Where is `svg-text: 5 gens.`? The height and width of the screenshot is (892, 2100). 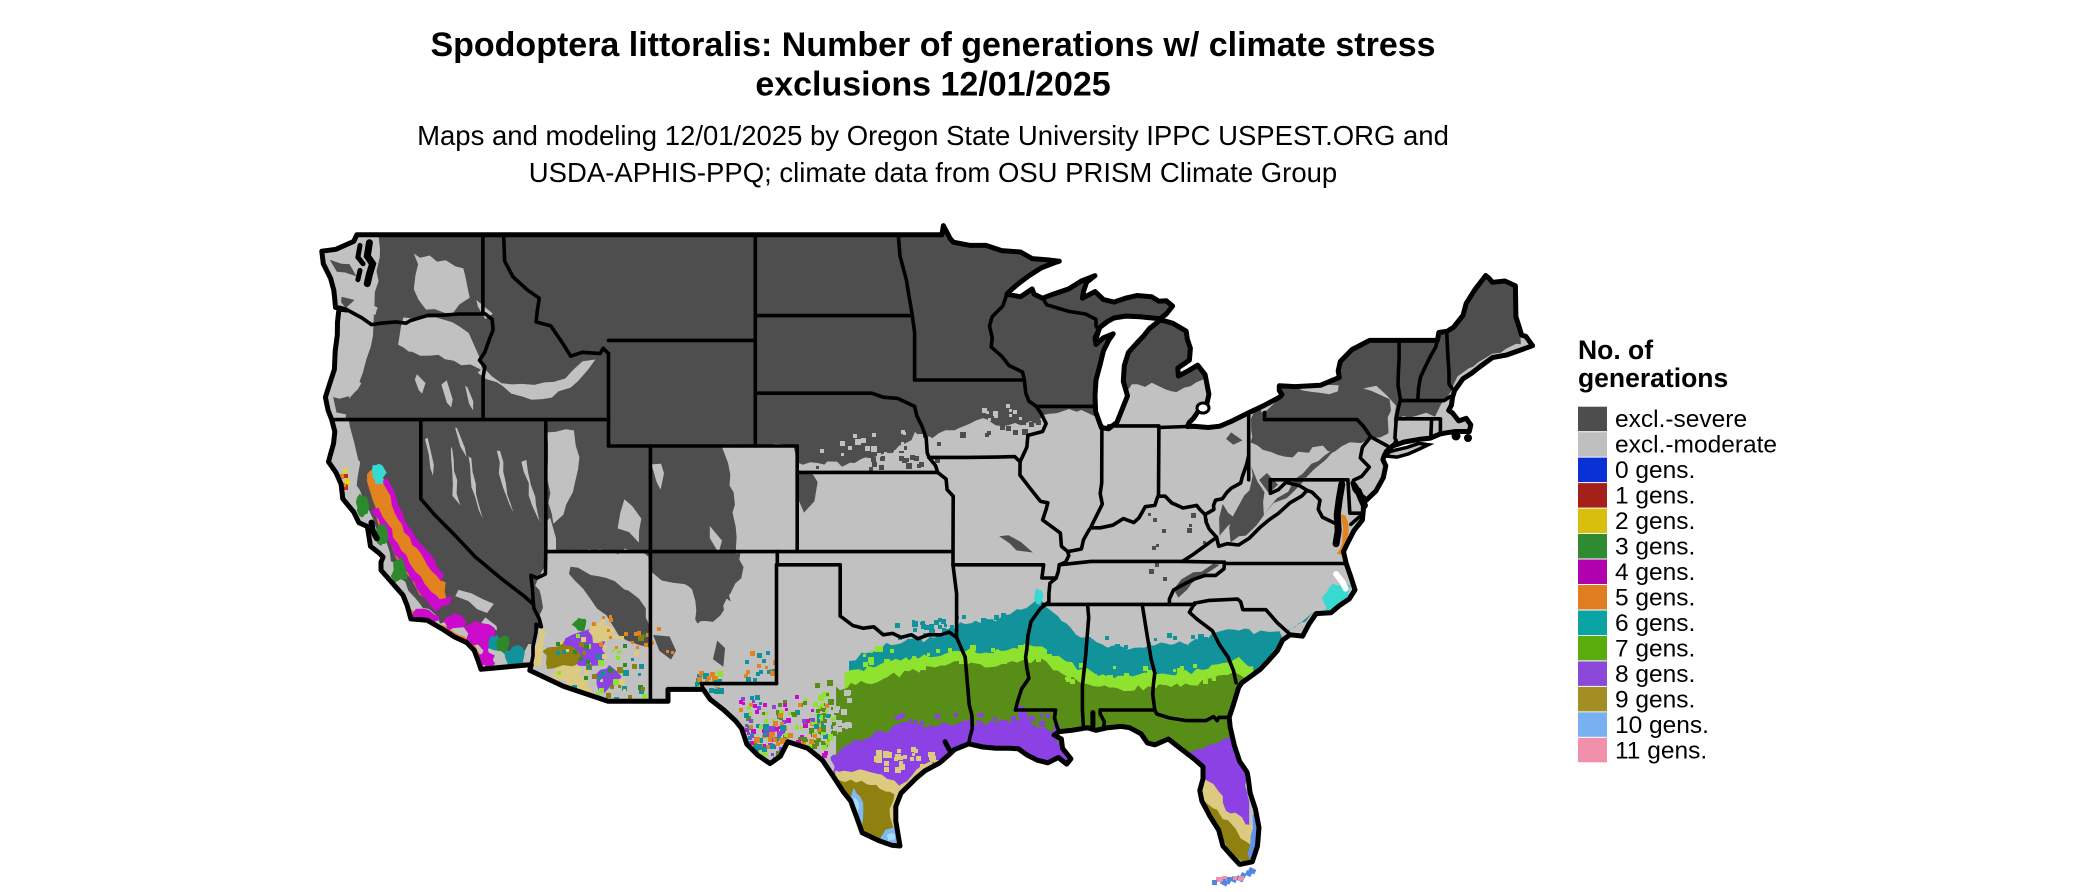
svg-text: 5 gens. is located at coordinates (1655, 597).